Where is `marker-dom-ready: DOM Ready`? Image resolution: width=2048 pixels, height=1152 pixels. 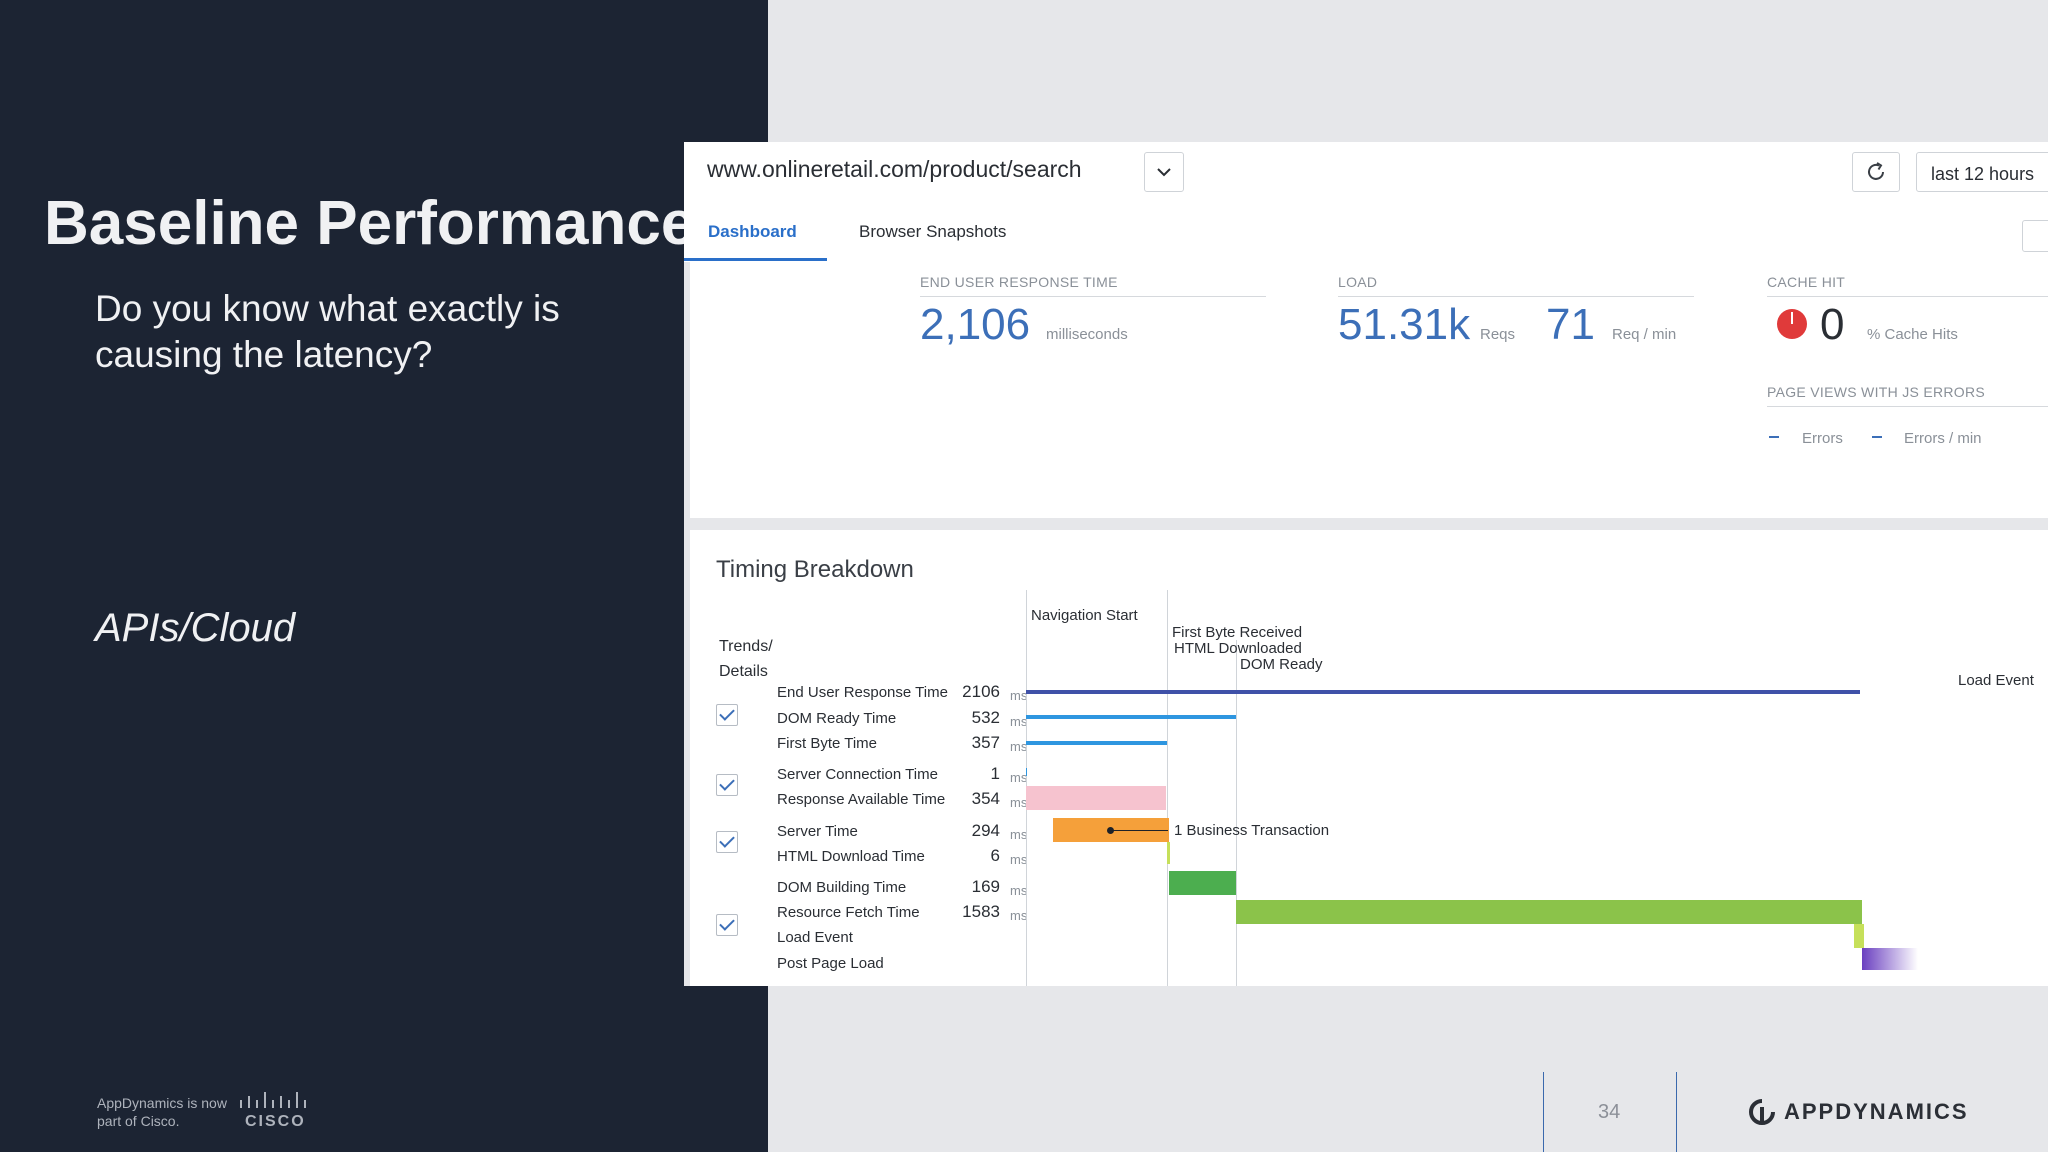 marker-dom-ready: DOM Ready is located at coordinates (1281, 664).